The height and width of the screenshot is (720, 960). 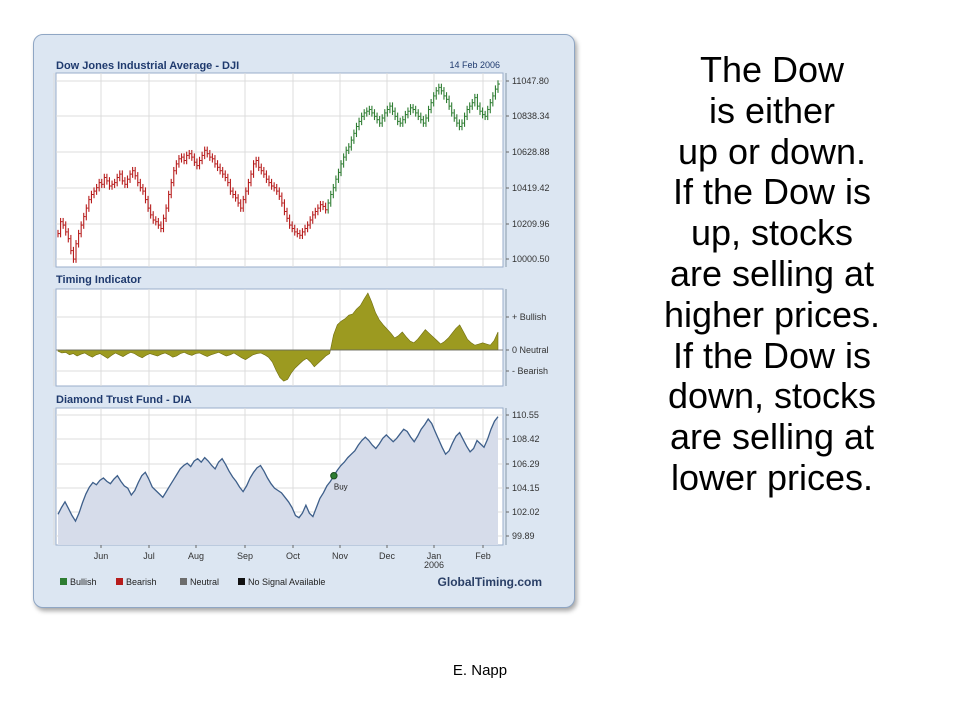 What do you see at coordinates (529, 317) in the screenshot?
I see `y-tick-label: + Bullish` at bounding box center [529, 317].